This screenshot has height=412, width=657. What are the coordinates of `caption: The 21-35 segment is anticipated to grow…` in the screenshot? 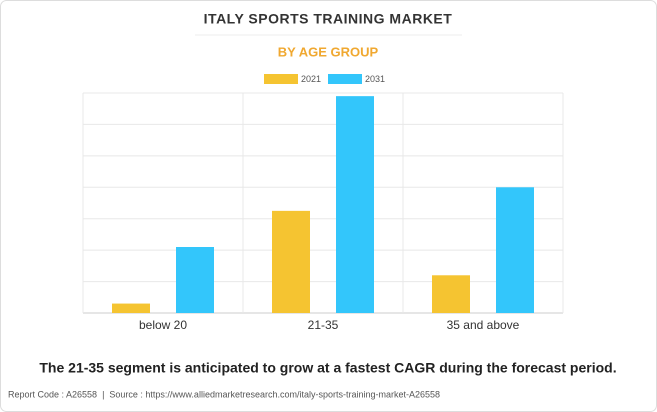 It's located at (327, 368).